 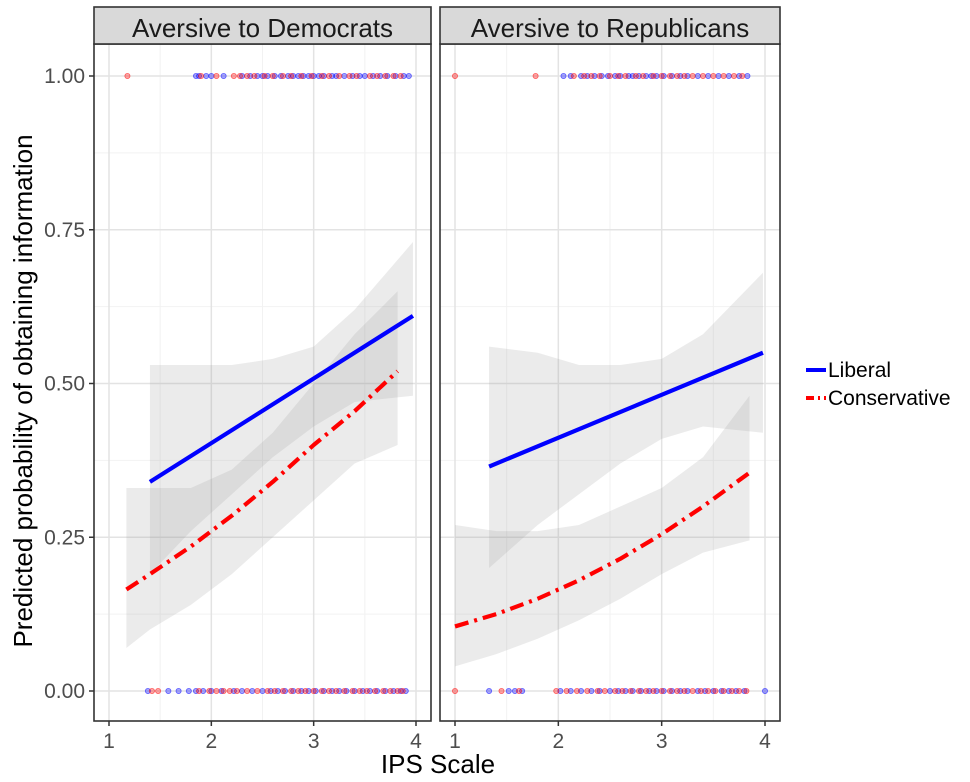 I want to click on y-tick-label: 0.75, so click(x=64, y=230).